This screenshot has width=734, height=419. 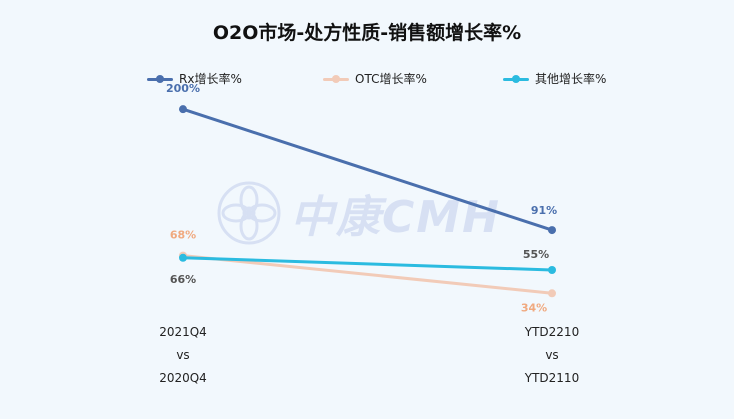 I want to click on x-tick-label-0: 2021Q4 vs 2020Q4, so click(x=183, y=355).